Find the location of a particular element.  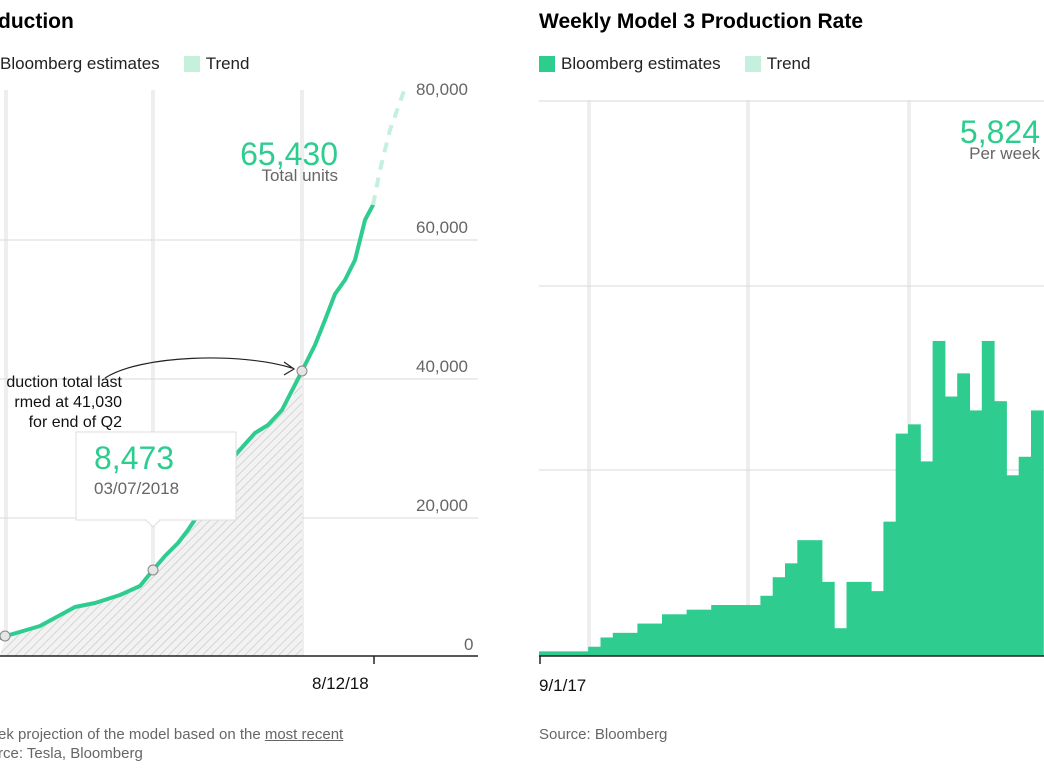

left-y-tick-0: 0 is located at coordinates (469, 644).